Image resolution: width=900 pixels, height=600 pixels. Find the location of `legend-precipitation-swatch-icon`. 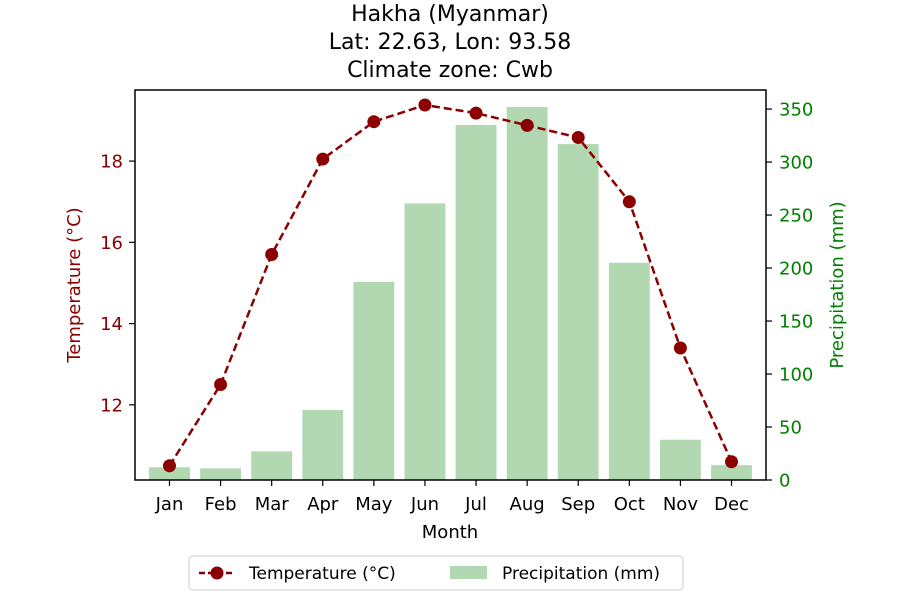

legend-precipitation-swatch-icon is located at coordinates (468, 572).